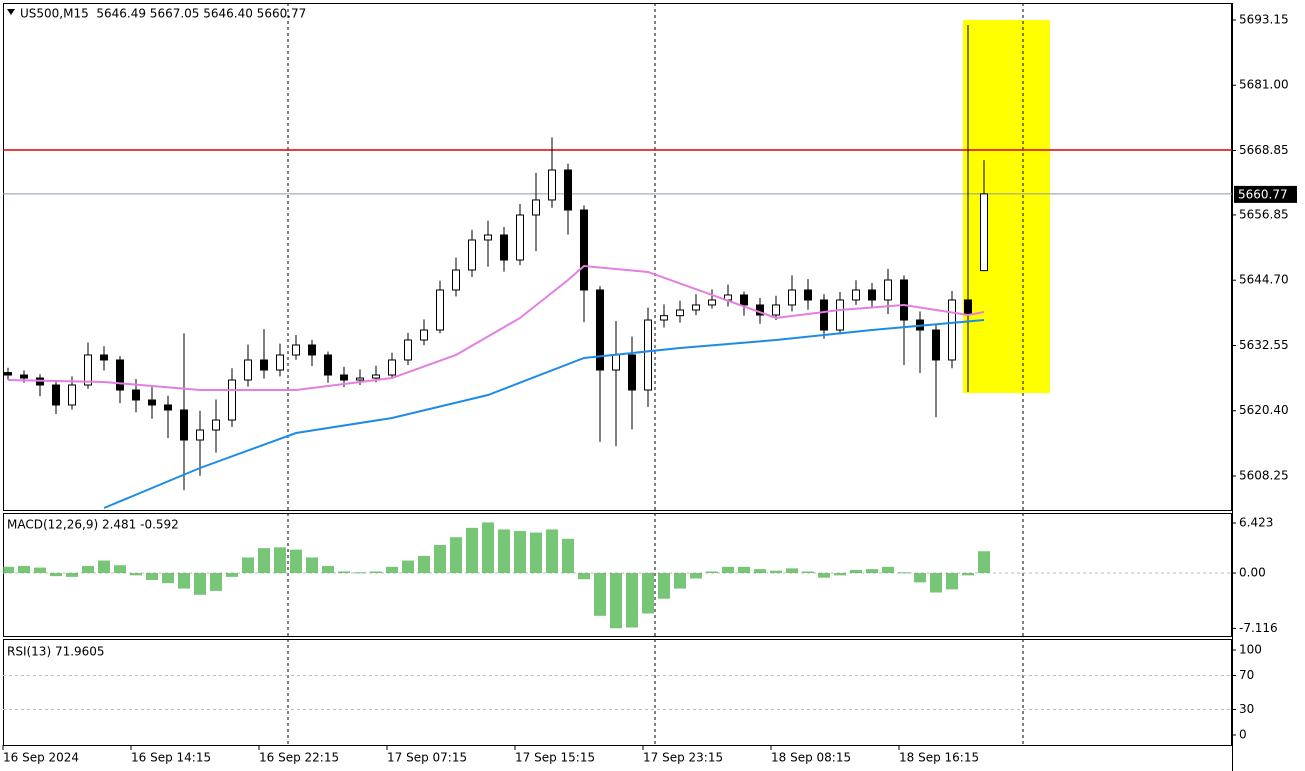 The image size is (1305, 771). Describe the element at coordinates (1264, 410) in the screenshot. I see `y-tick-label: 5620.40` at that location.